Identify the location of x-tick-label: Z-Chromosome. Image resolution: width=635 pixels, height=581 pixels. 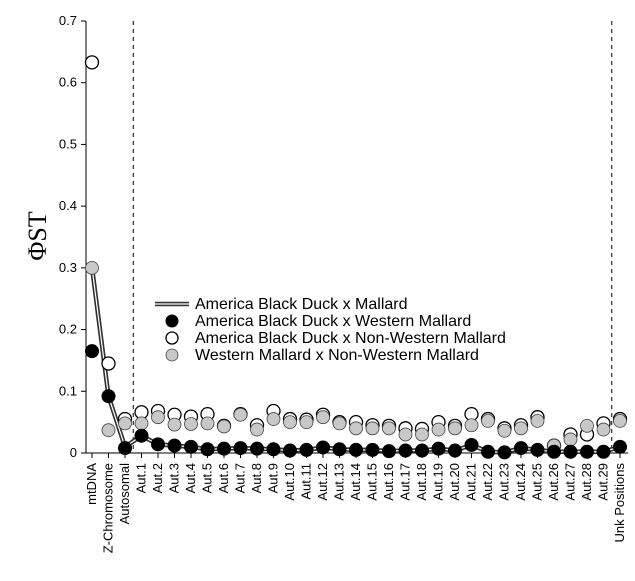
(108, 508).